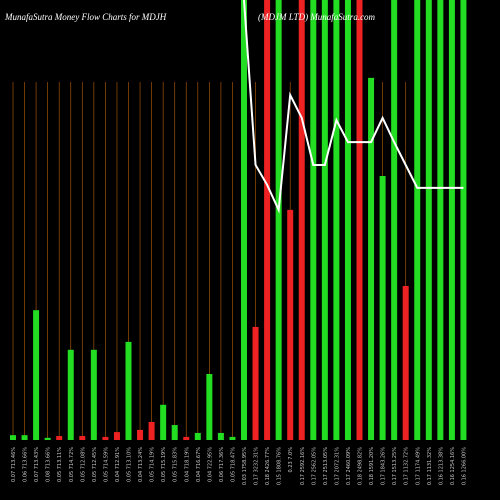  What do you see at coordinates (268, 466) in the screenshot?
I see `x-tick-label: 0.18 2426.77%` at bounding box center [268, 466].